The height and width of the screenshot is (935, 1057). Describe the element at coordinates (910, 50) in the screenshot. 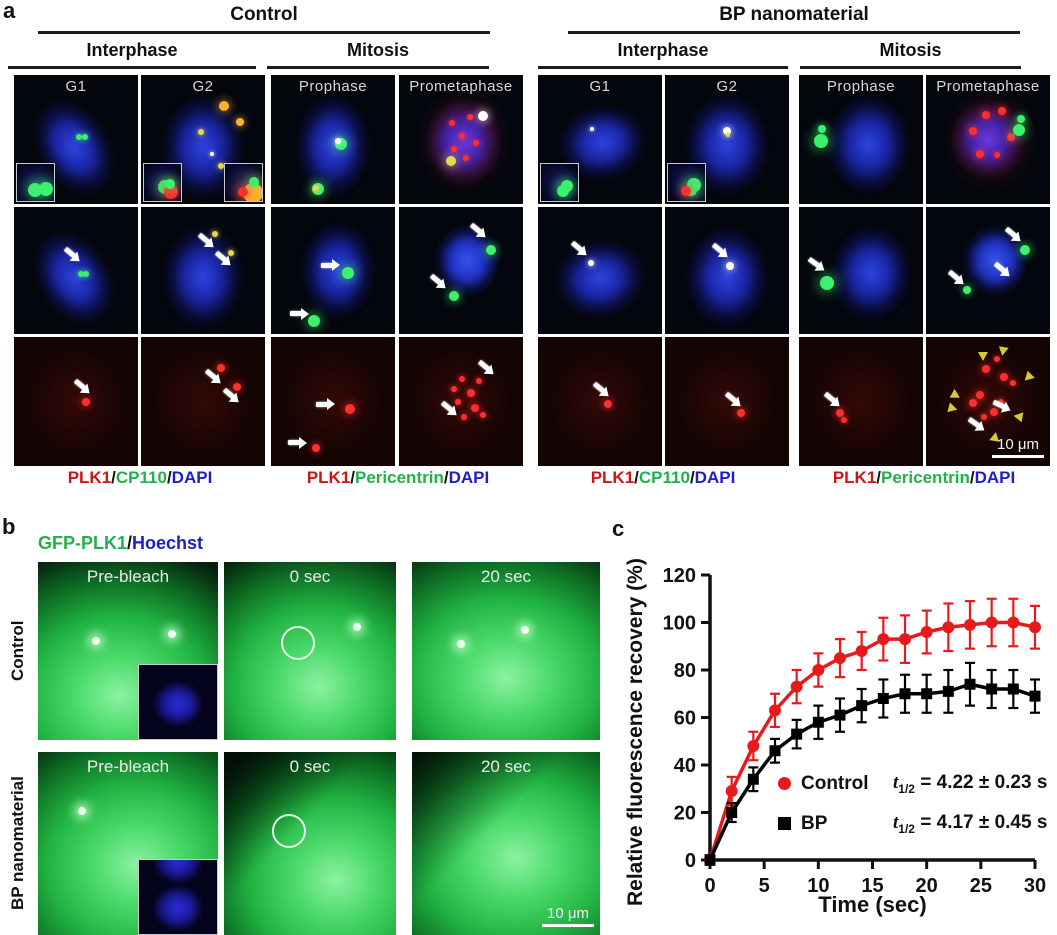

I see `subgroup-mitosis-bp: Mitosis` at that location.